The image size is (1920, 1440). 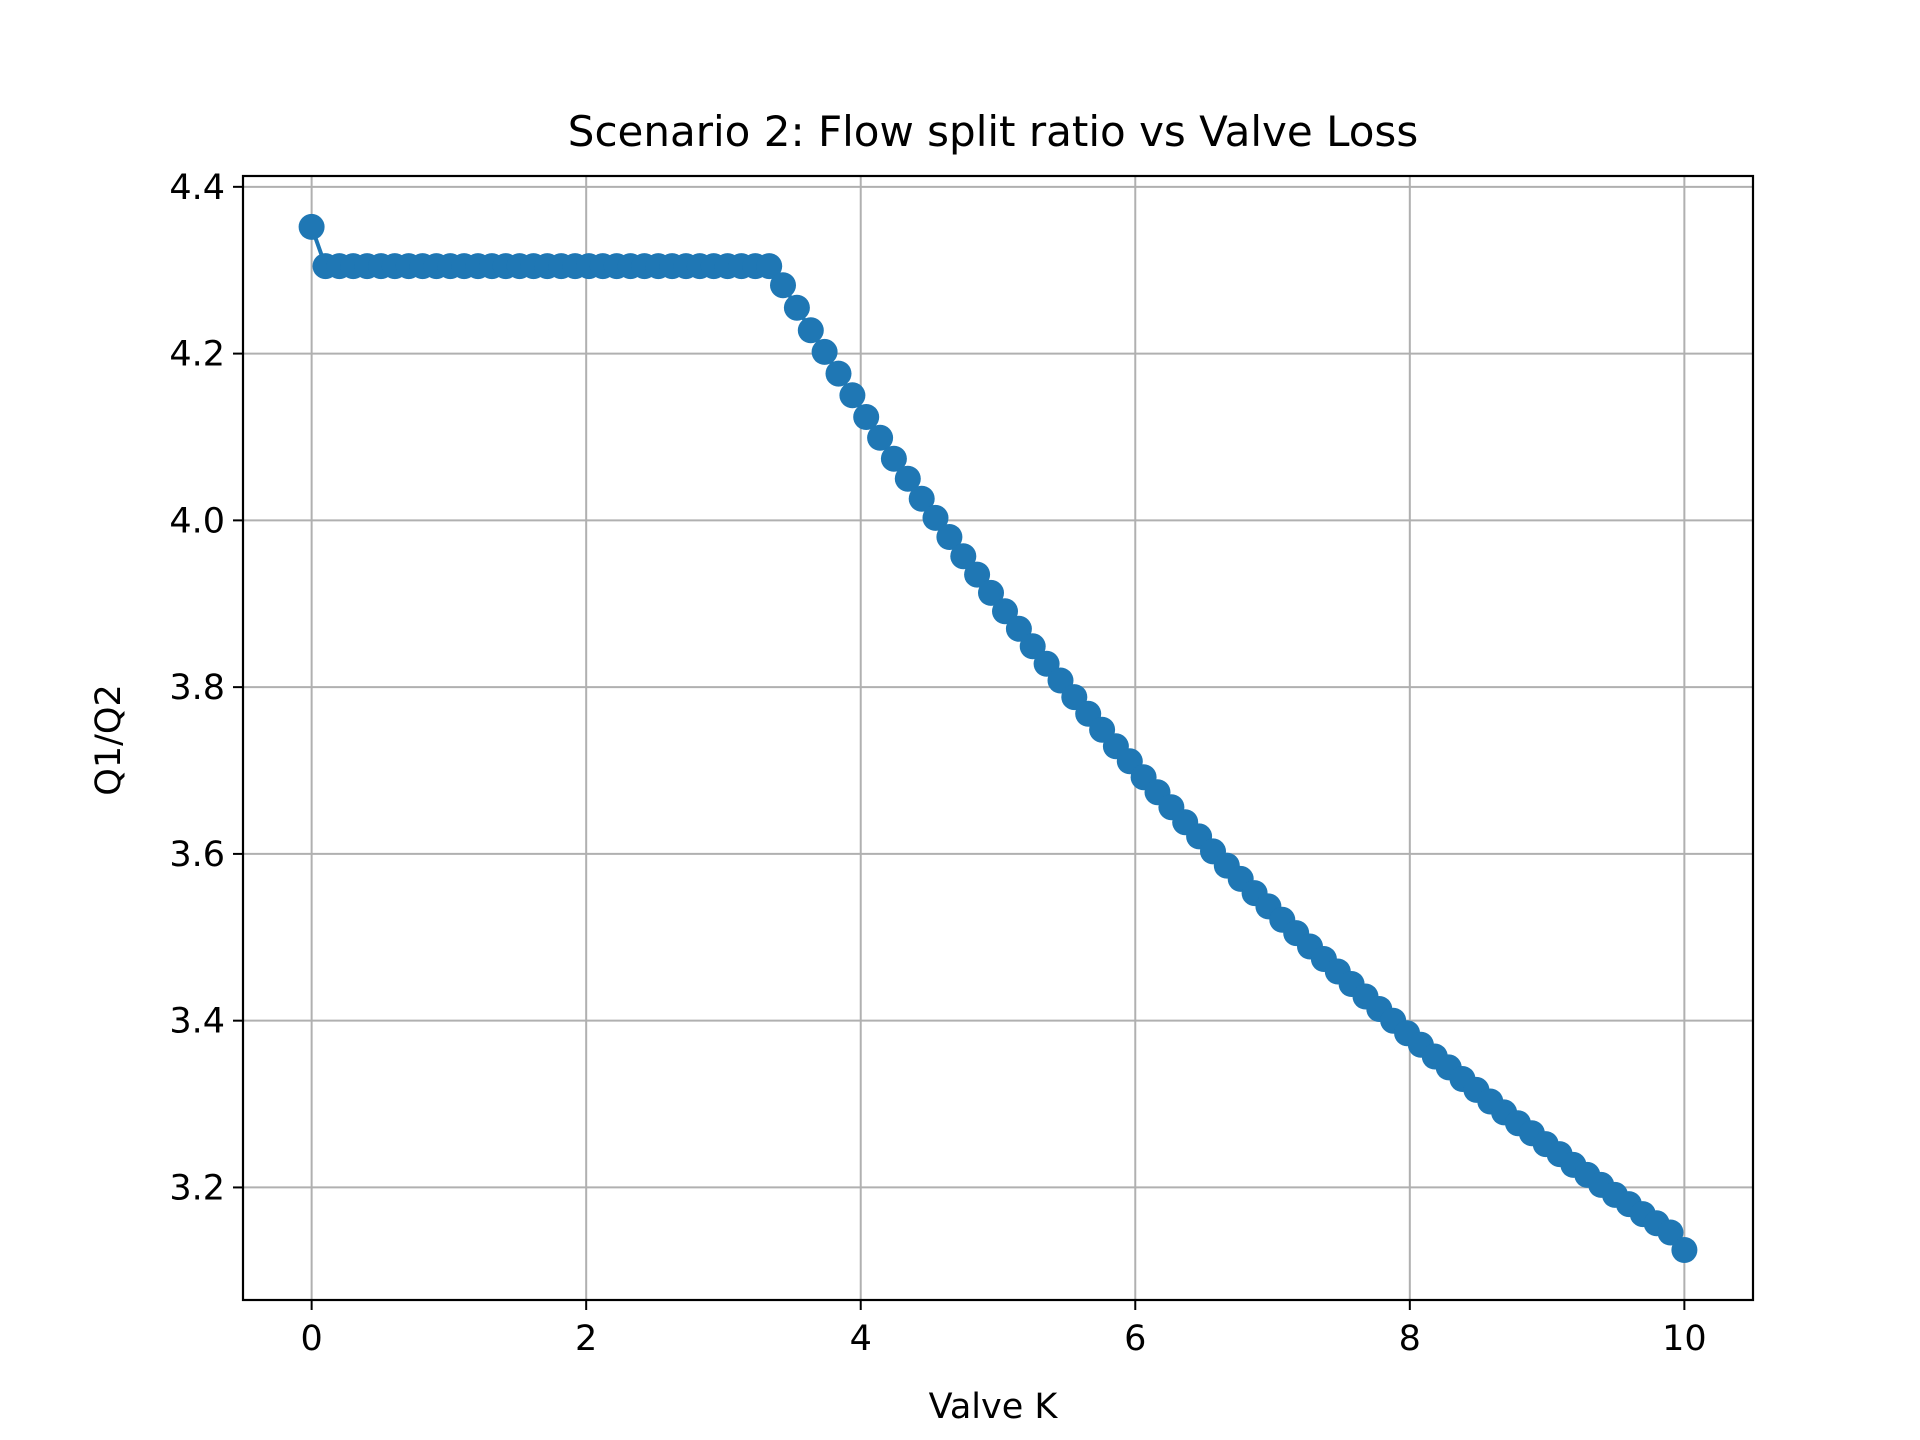 I want to click on y-tick-label: 3.4, so click(x=197, y=1022).